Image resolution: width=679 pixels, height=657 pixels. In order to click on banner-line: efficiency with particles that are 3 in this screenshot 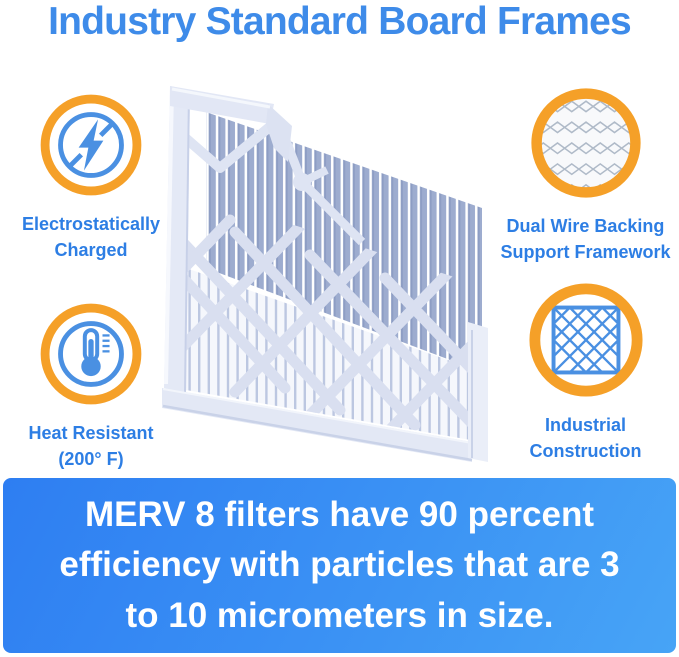, I will do `click(339, 565)`.